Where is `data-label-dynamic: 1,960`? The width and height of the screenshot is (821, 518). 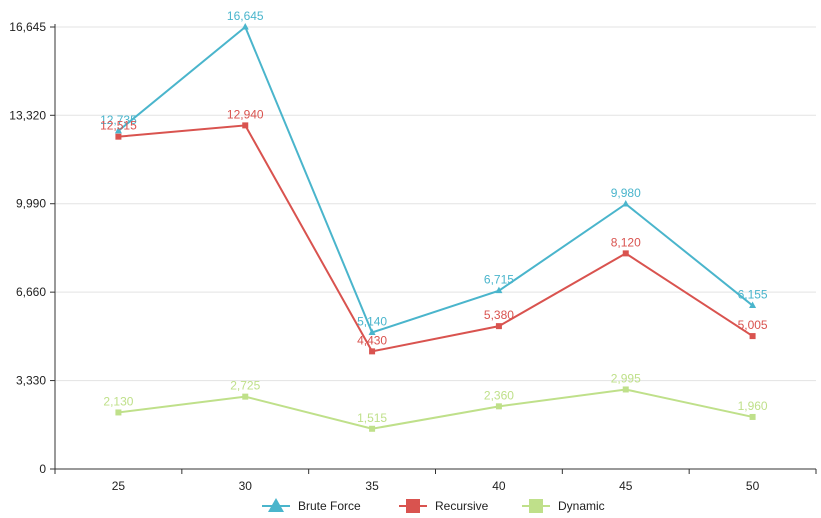
data-label-dynamic: 1,960 is located at coordinates (753, 406).